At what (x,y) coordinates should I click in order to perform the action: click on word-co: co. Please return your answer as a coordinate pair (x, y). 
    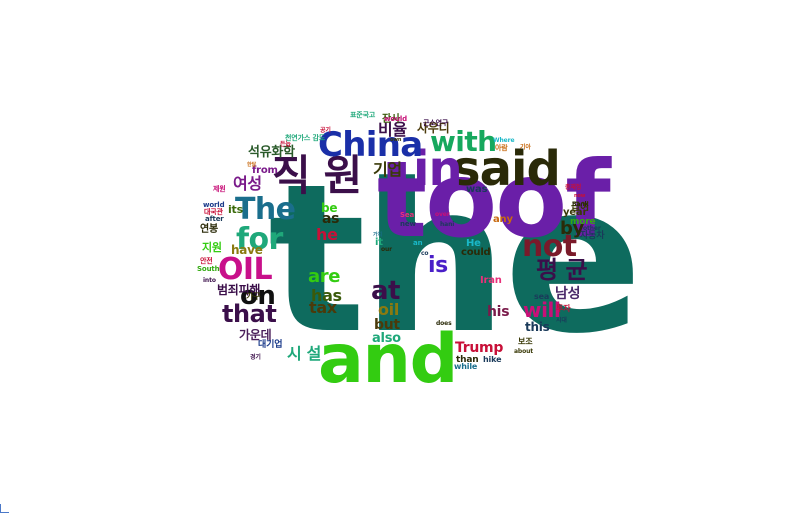
    Looking at the image, I should click on (425, 253).